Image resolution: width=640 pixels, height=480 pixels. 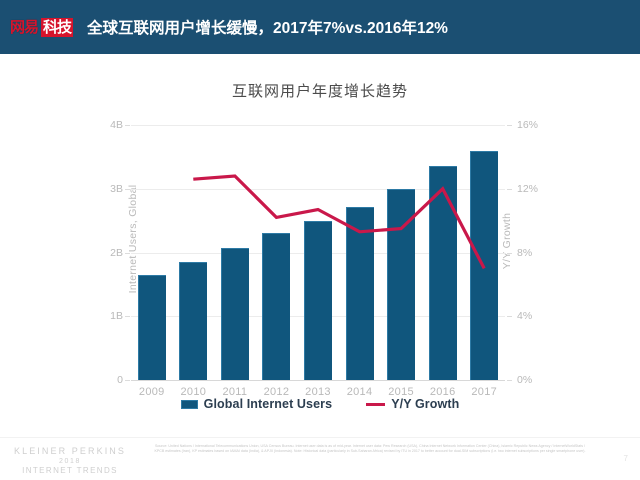 I want to click on y-tick-left: 4B, so click(x=116, y=125).